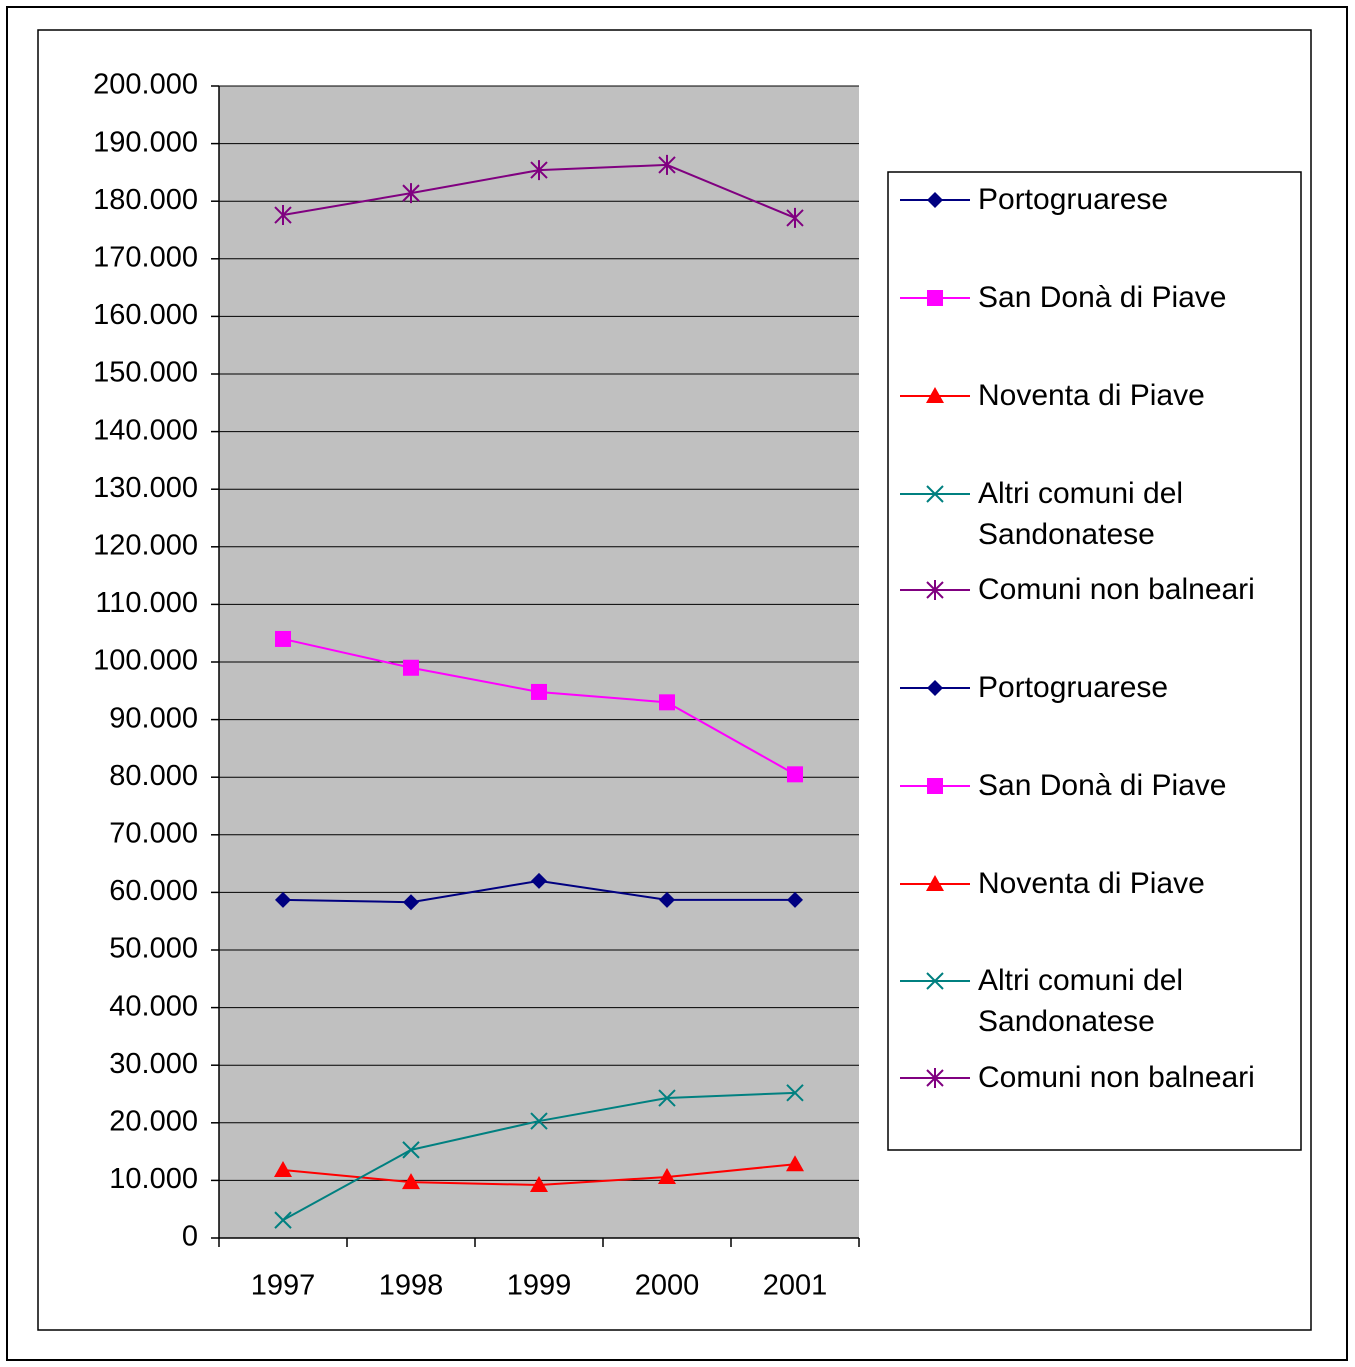  I want to click on y-tick-label: 110.000, so click(146, 603).